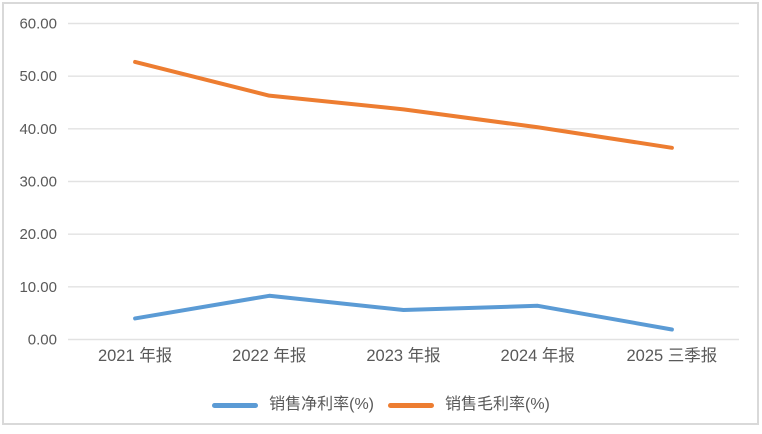  Describe the element at coordinates (538, 355) in the screenshot. I see `x-axis-label: 2024 年报` at that location.